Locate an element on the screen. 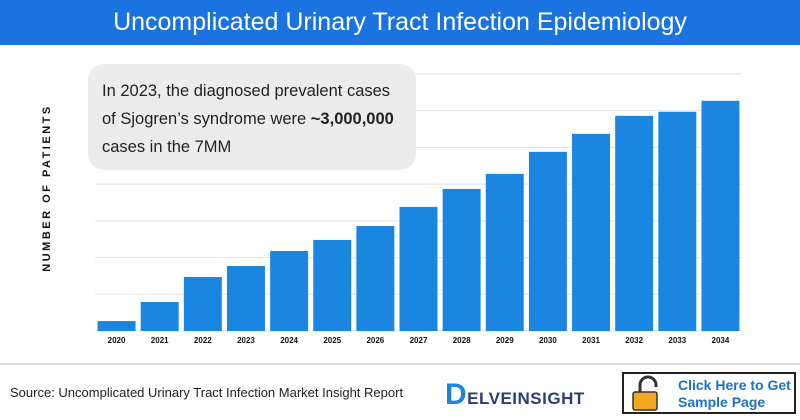  lock-icon is located at coordinates (645, 393).